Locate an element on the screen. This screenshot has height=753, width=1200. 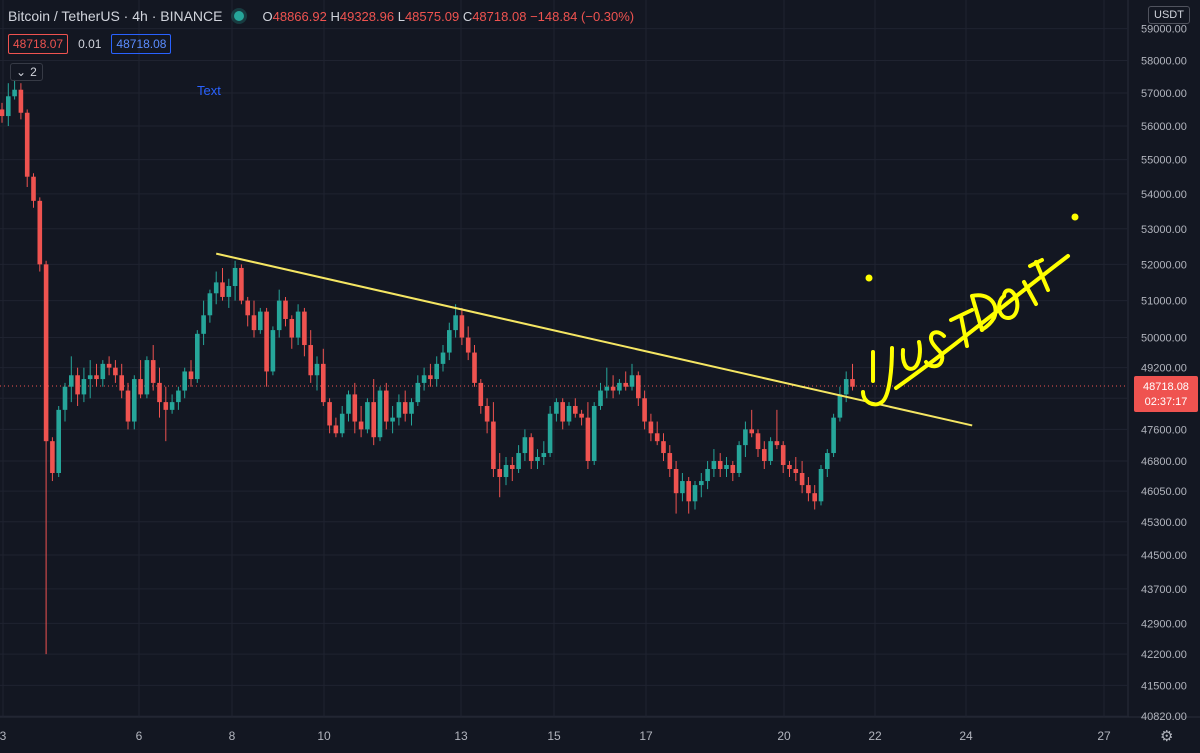
gear-icon: ⚙ is located at coordinates (1167, 736).